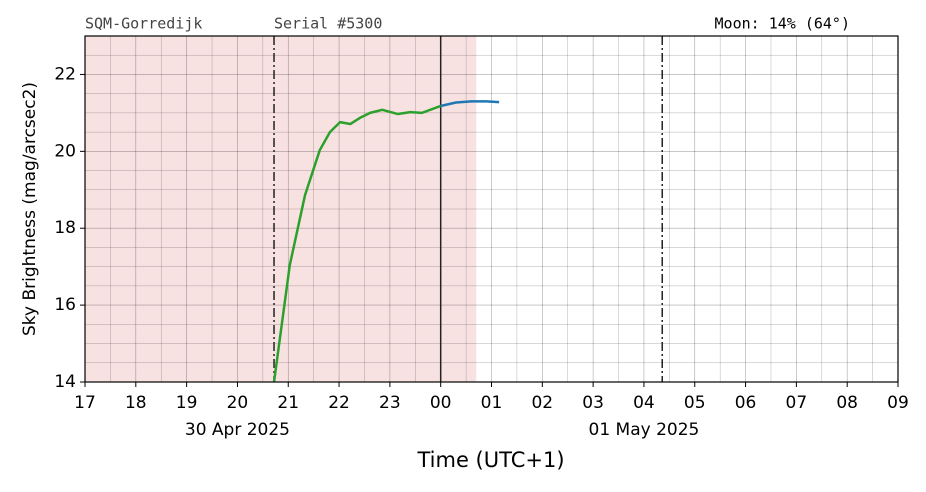  Describe the element at coordinates (328, 24) in the screenshot. I see `header-mid: Serial #5300` at that location.